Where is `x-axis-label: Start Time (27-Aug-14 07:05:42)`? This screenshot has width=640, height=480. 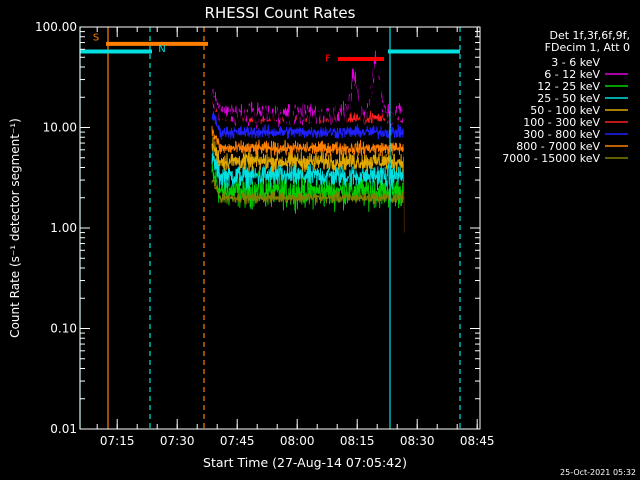 x-axis-label: Start Time (27-Aug-14 07:05:42) is located at coordinates (305, 462).